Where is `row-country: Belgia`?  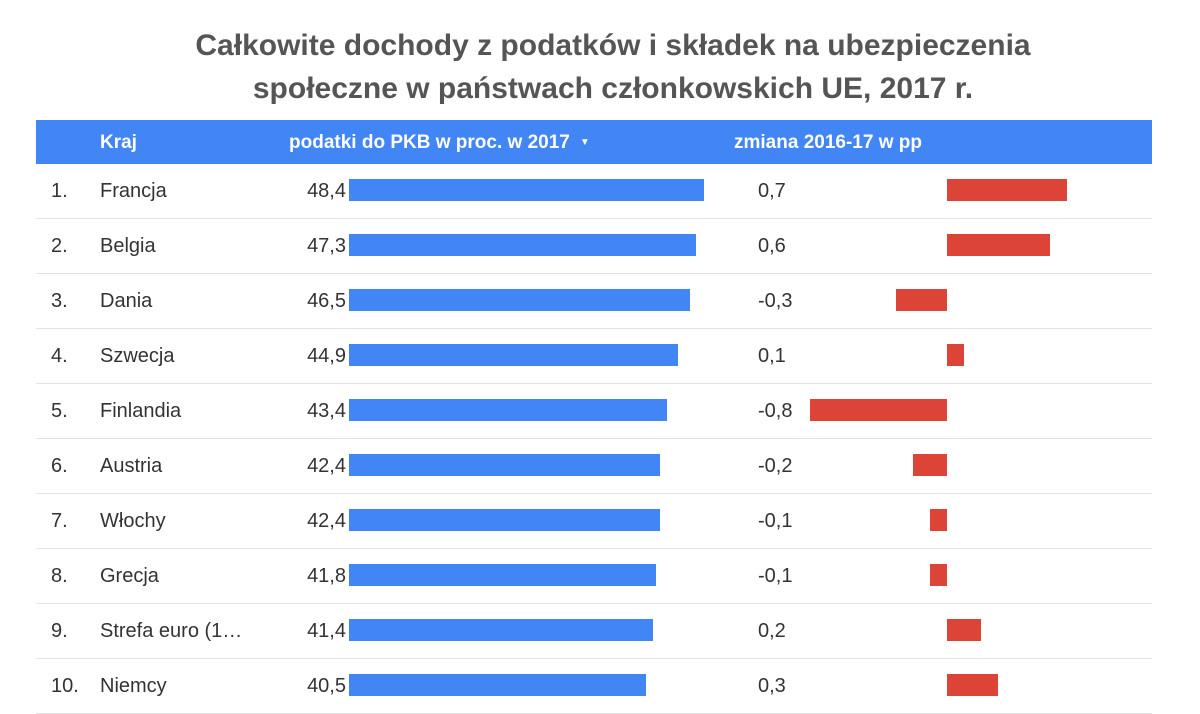
row-country: Belgia is located at coordinates (128, 246).